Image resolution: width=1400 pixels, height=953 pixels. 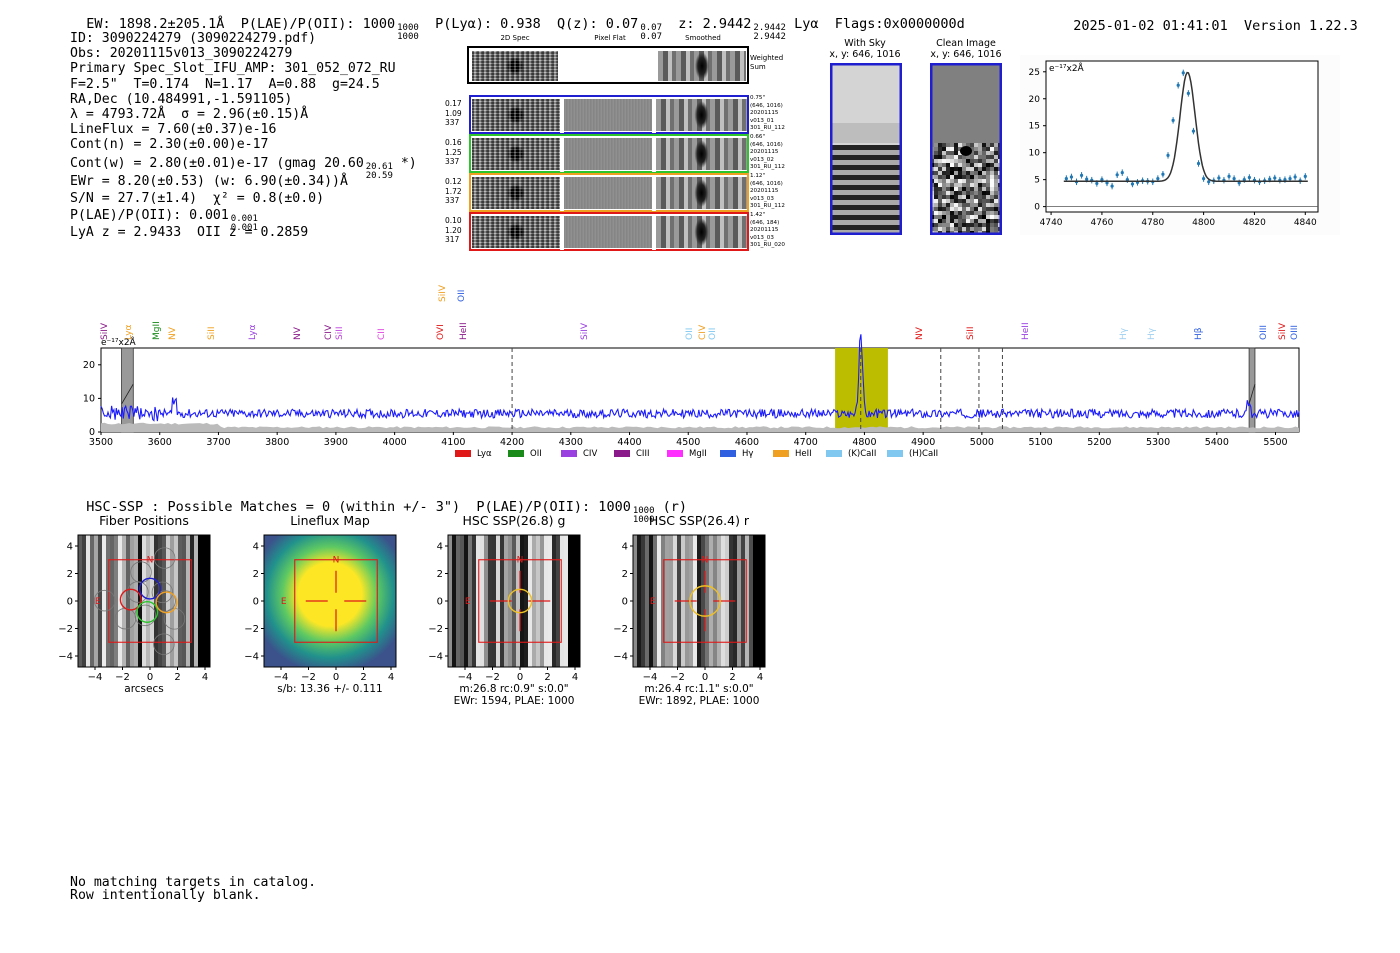 I want to click on spectrum-line-label: Lyα, so click(x=253, y=332).